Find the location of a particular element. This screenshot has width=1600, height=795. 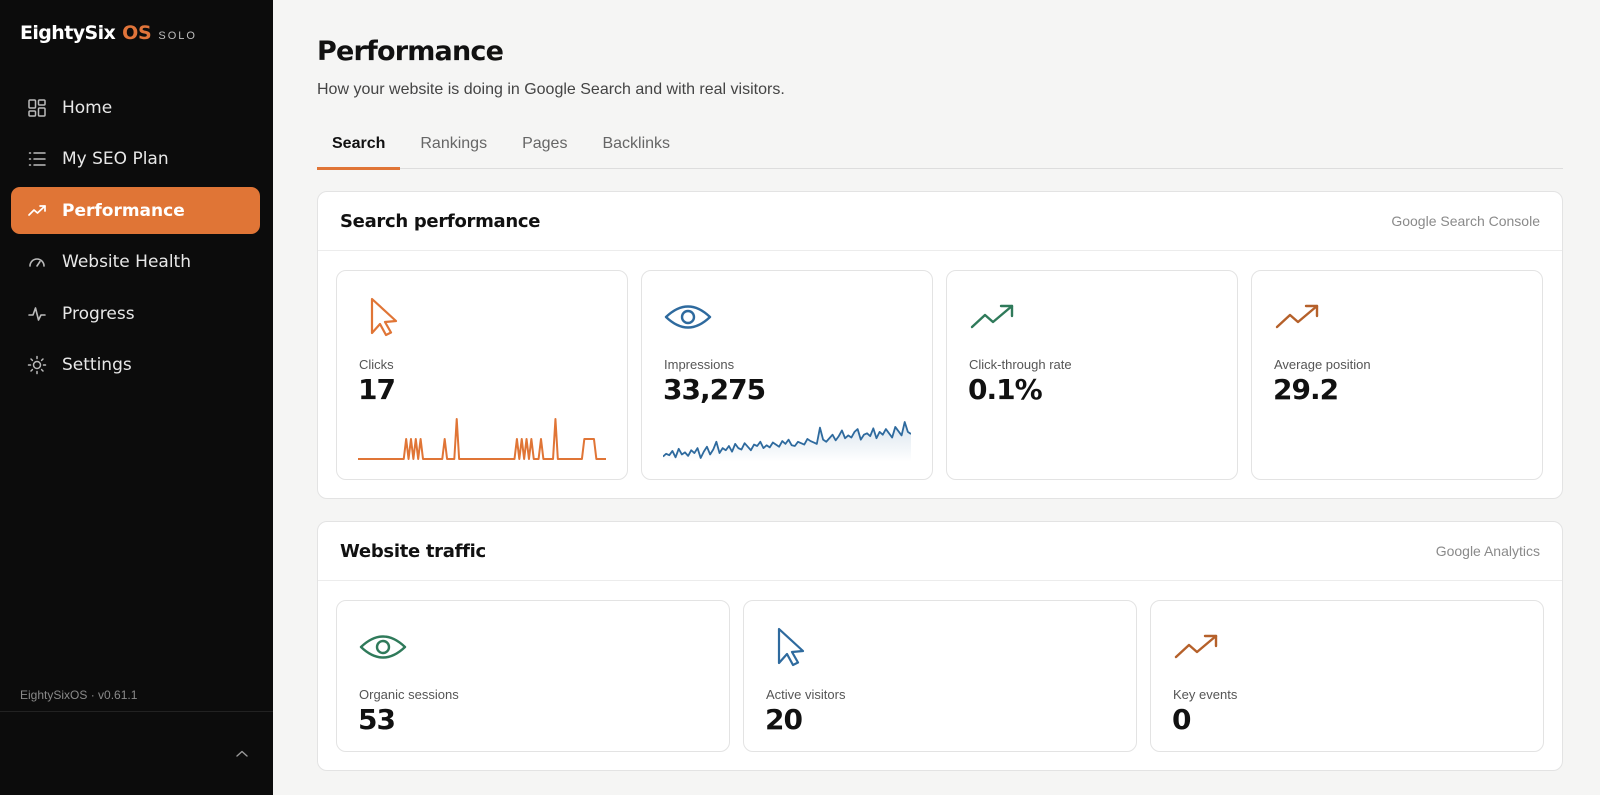

clicks-series-line is located at coordinates (482, 439).